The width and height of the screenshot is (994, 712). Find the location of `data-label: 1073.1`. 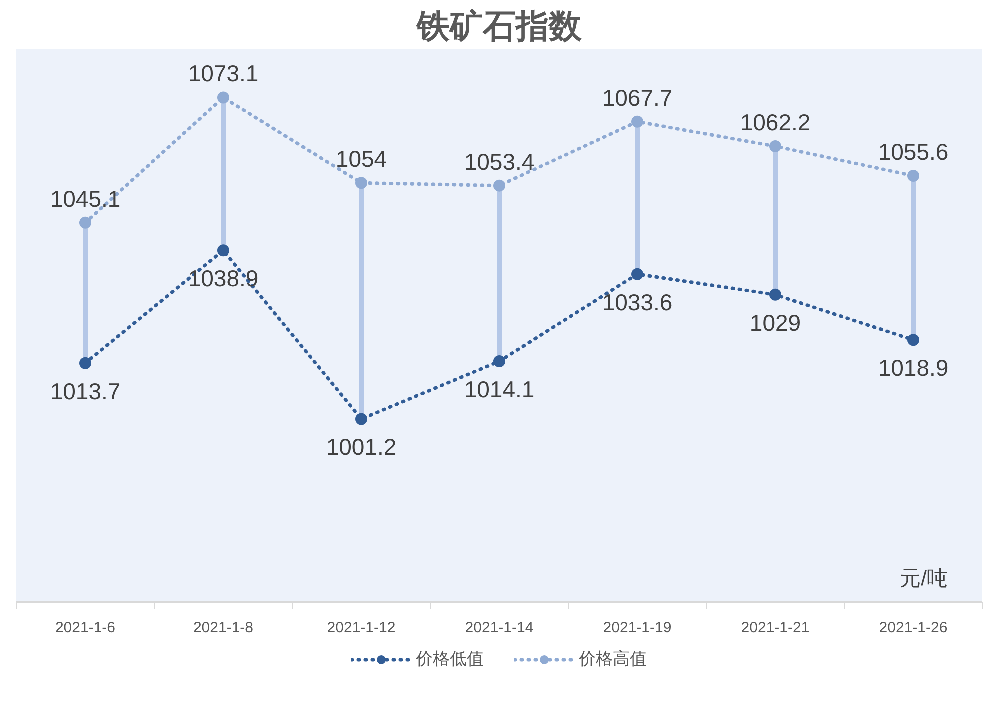

data-label: 1073.1 is located at coordinates (223, 73).